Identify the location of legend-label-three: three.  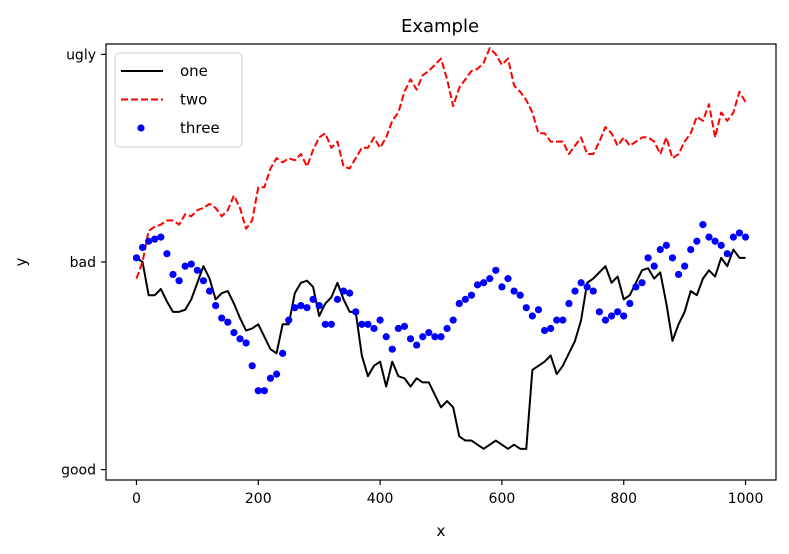
(200, 128).